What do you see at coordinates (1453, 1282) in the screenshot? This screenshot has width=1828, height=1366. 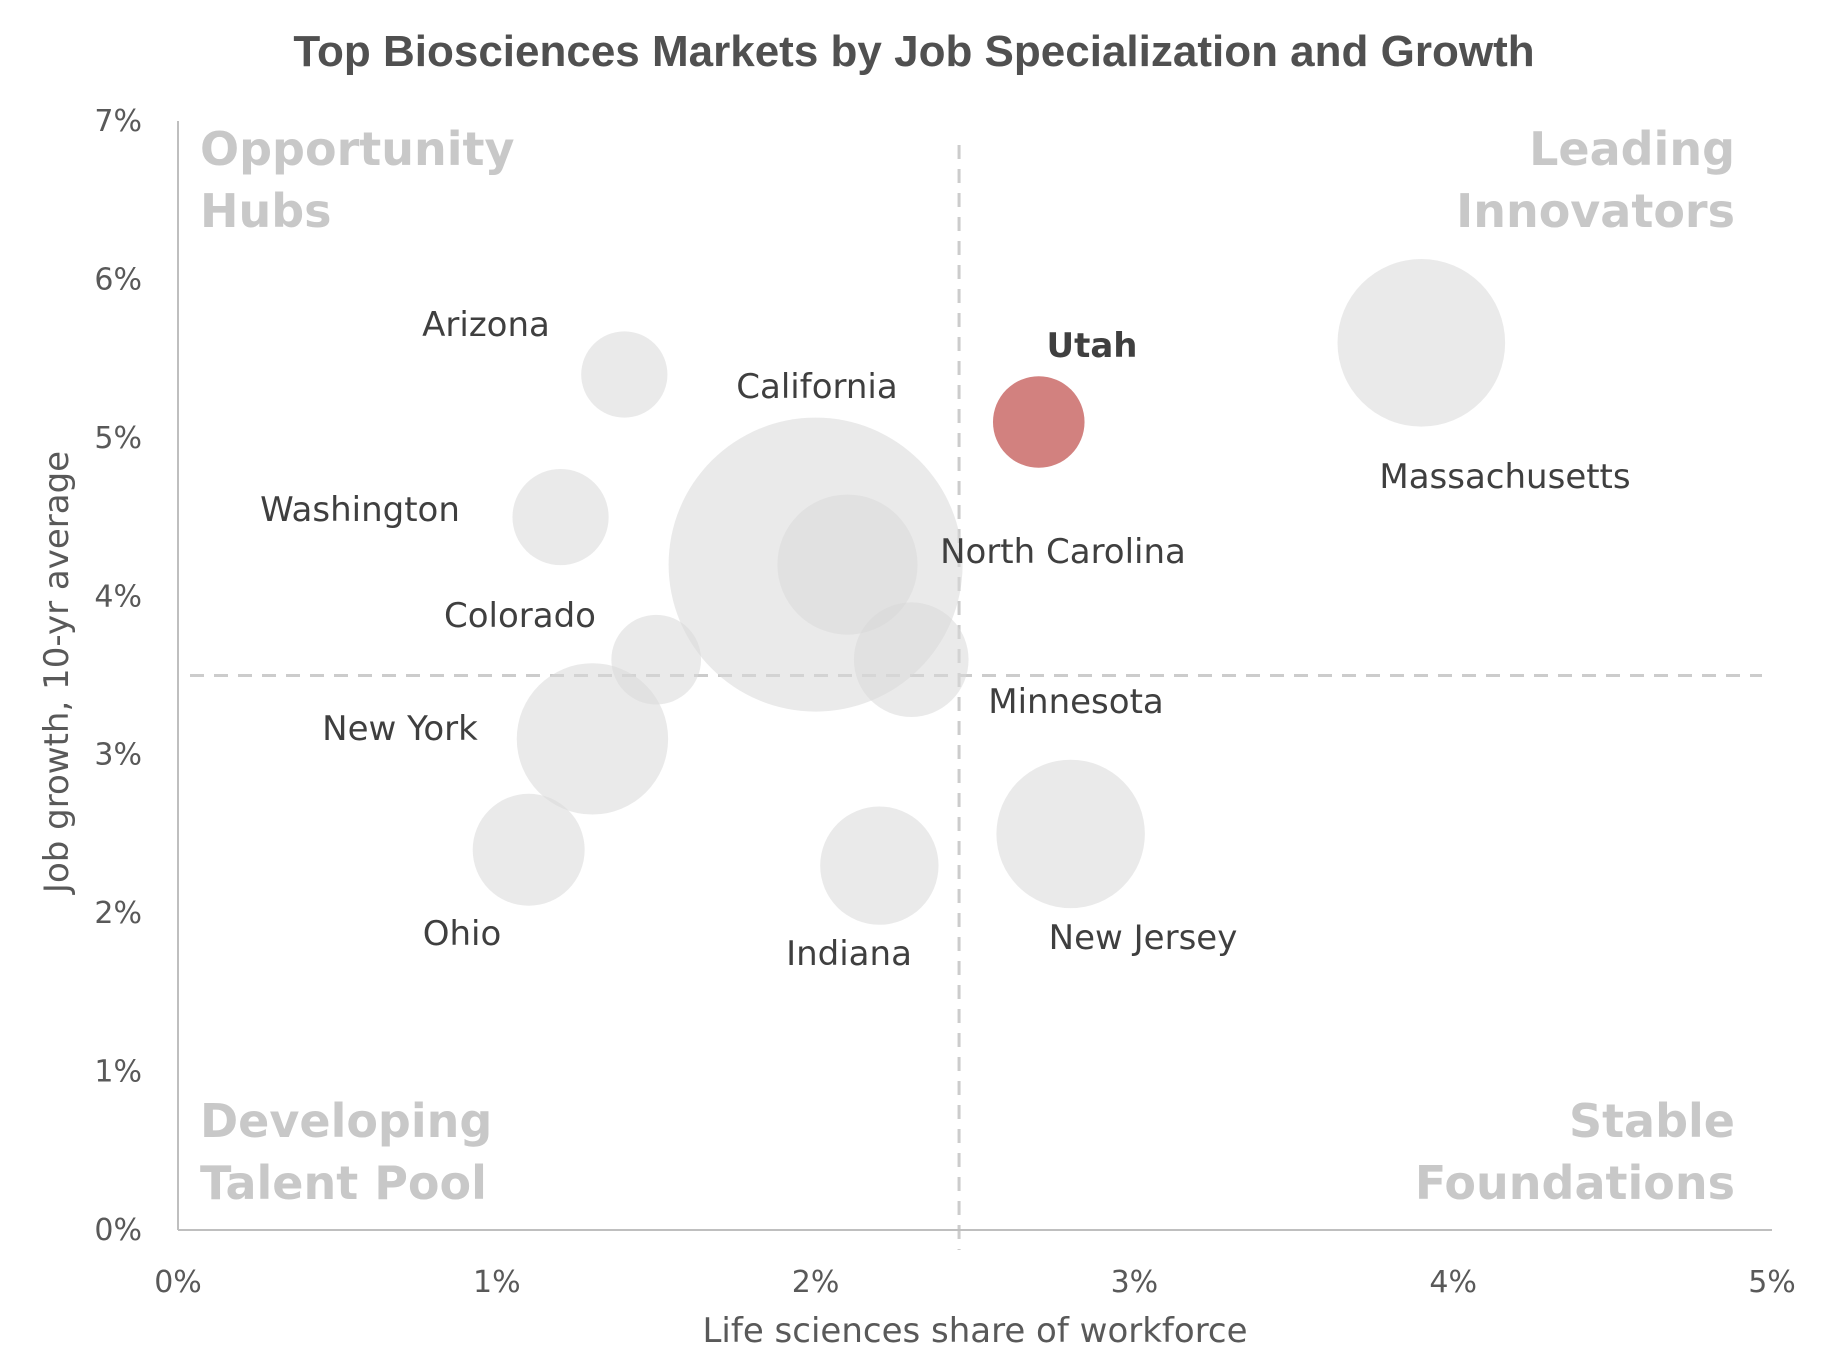 I see `x-tick-label: 4%` at bounding box center [1453, 1282].